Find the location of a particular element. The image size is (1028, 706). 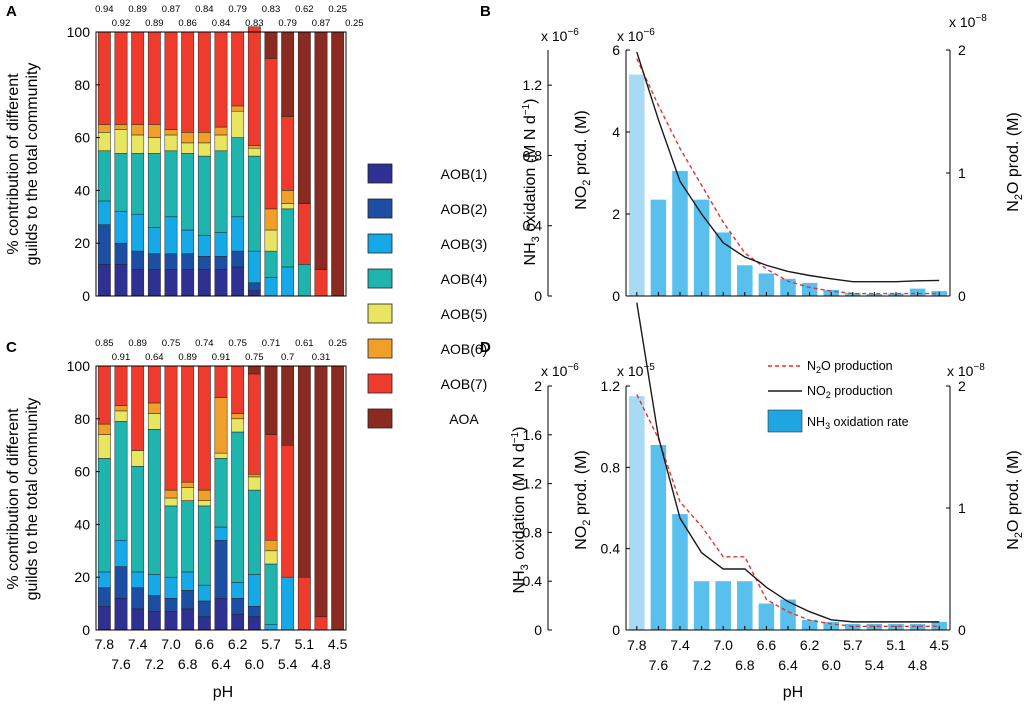

bar-segment-c-7.0-aob7 is located at coordinates (171, 428).